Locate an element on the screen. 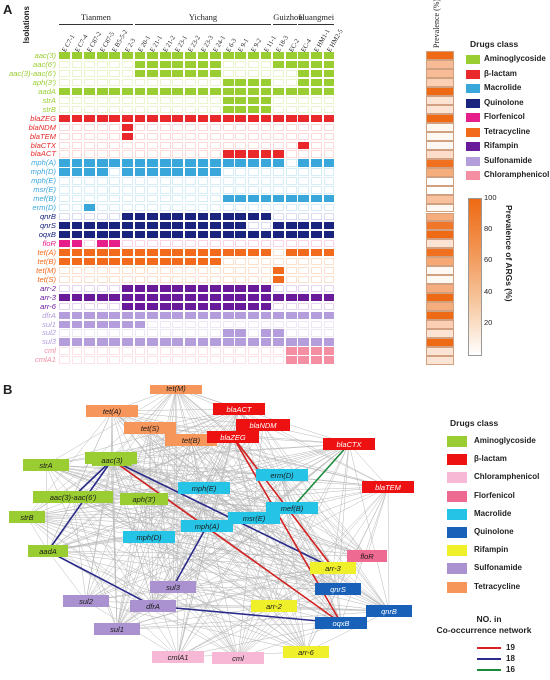 The image size is (550, 680). node-label: sul1 is located at coordinates (117, 629).